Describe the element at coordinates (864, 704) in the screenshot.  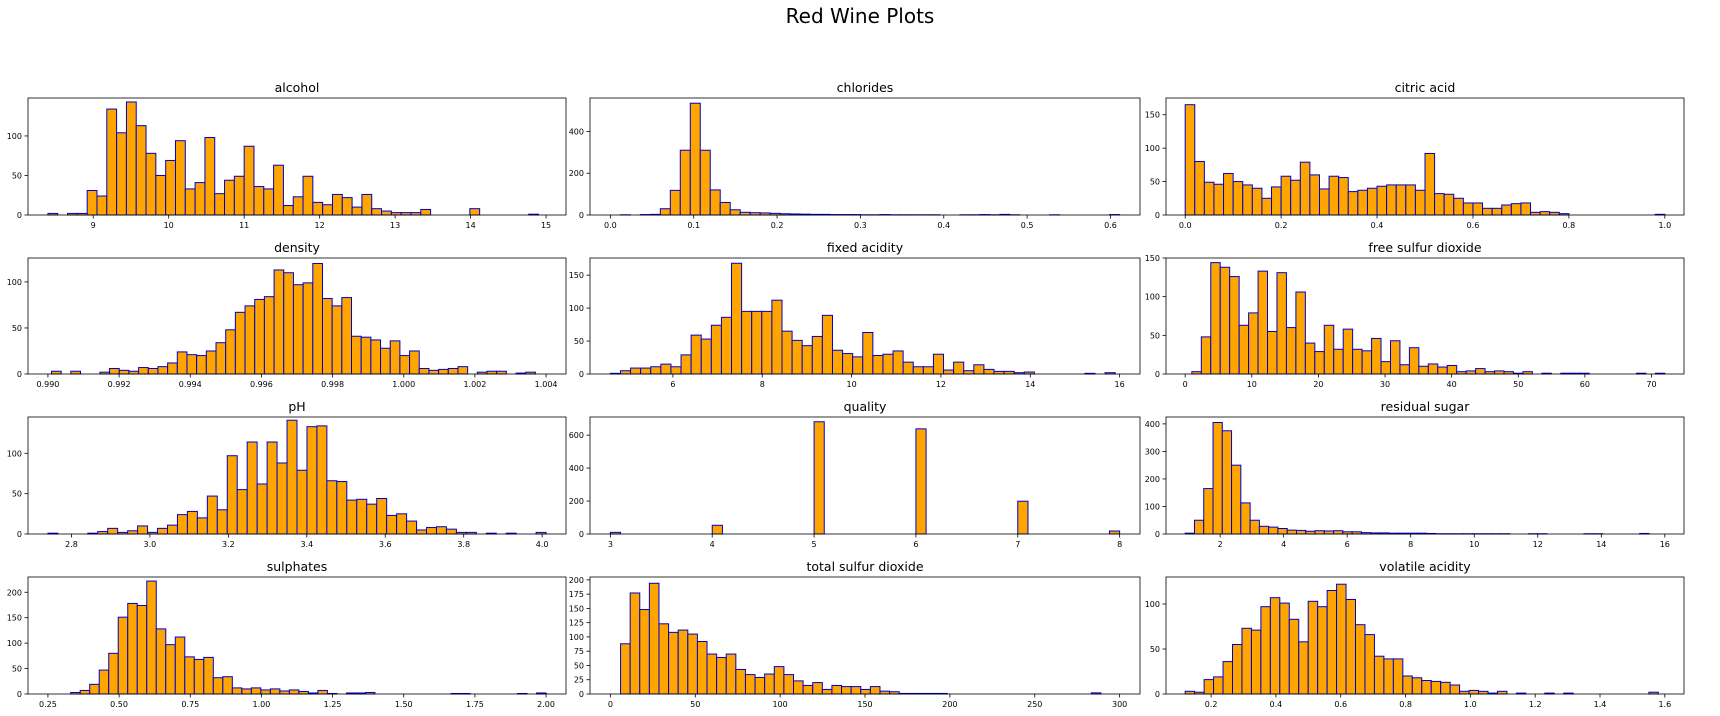
I see `x-tick-label: 150` at that location.